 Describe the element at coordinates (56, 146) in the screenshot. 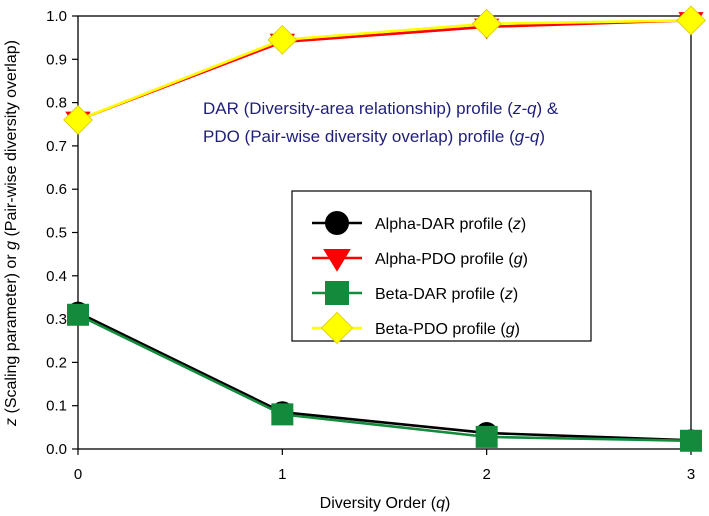

I see `y-tick-label: 0.7` at that location.